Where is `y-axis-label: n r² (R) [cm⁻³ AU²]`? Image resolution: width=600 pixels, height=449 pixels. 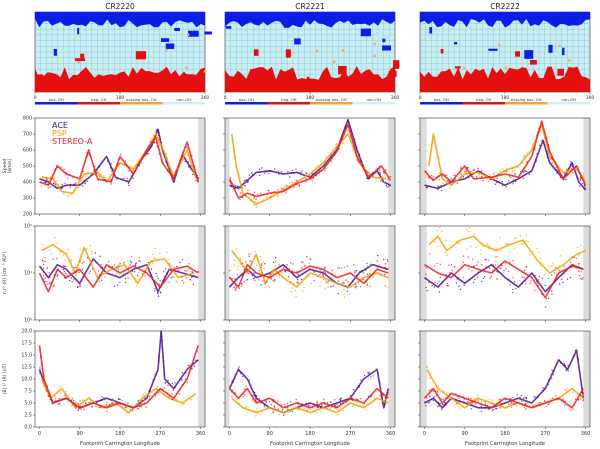
y-axis-label: n r² (R) [cm⁻³ AU²] is located at coordinates (5, 273).